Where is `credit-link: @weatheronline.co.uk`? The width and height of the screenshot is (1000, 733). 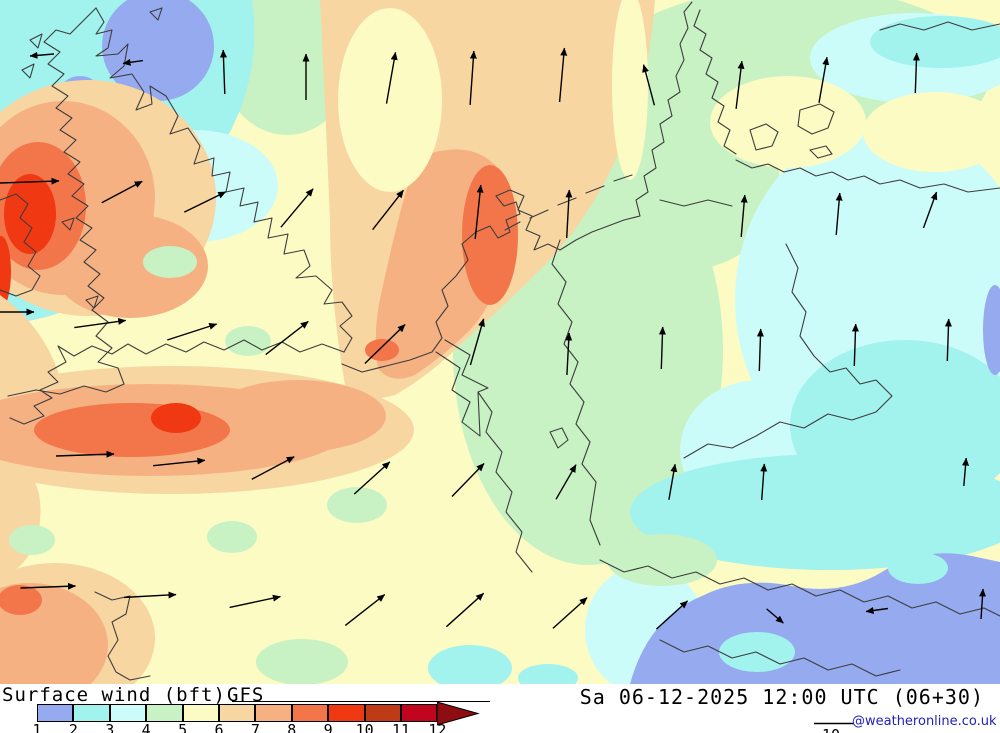
credit-link: @weatheronline.co.uk is located at coordinates (924, 721).